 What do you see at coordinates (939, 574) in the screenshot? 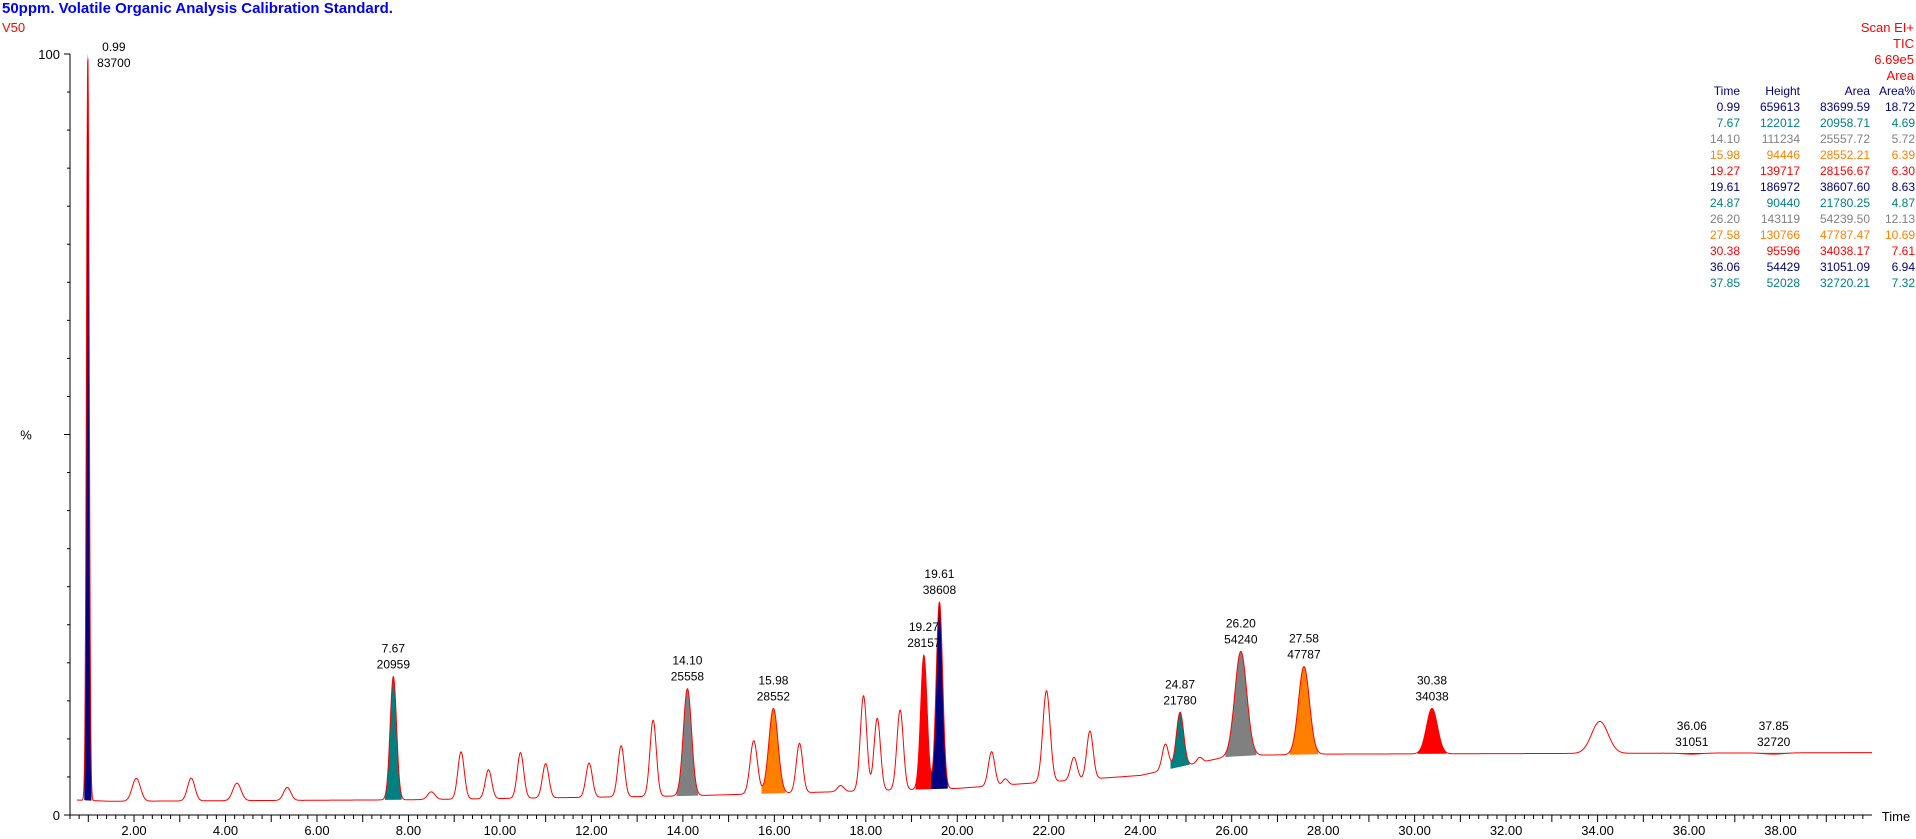
I see `peak-time-label: 19.61` at bounding box center [939, 574].